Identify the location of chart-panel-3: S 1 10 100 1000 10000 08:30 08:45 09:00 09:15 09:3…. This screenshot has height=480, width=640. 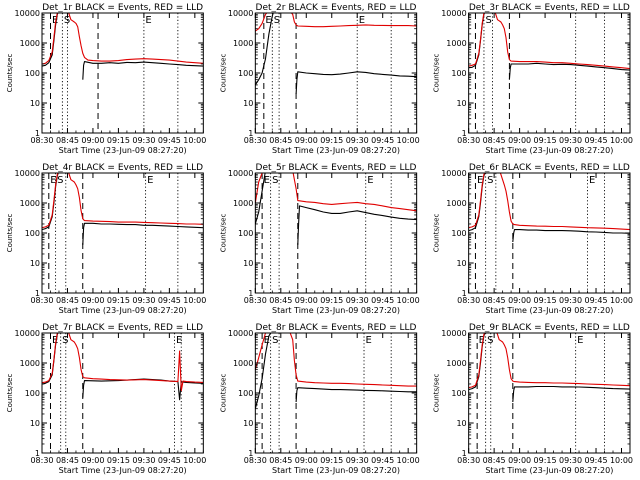
(533, 79).